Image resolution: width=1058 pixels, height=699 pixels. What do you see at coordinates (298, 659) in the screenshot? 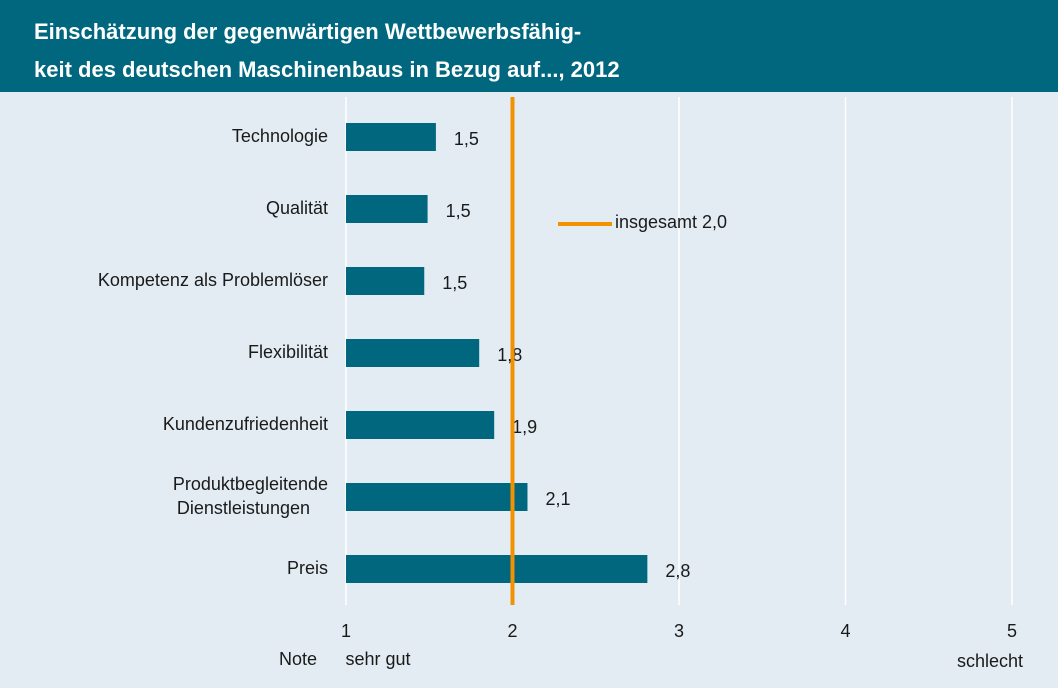
I see `axis-unit: Note` at bounding box center [298, 659].